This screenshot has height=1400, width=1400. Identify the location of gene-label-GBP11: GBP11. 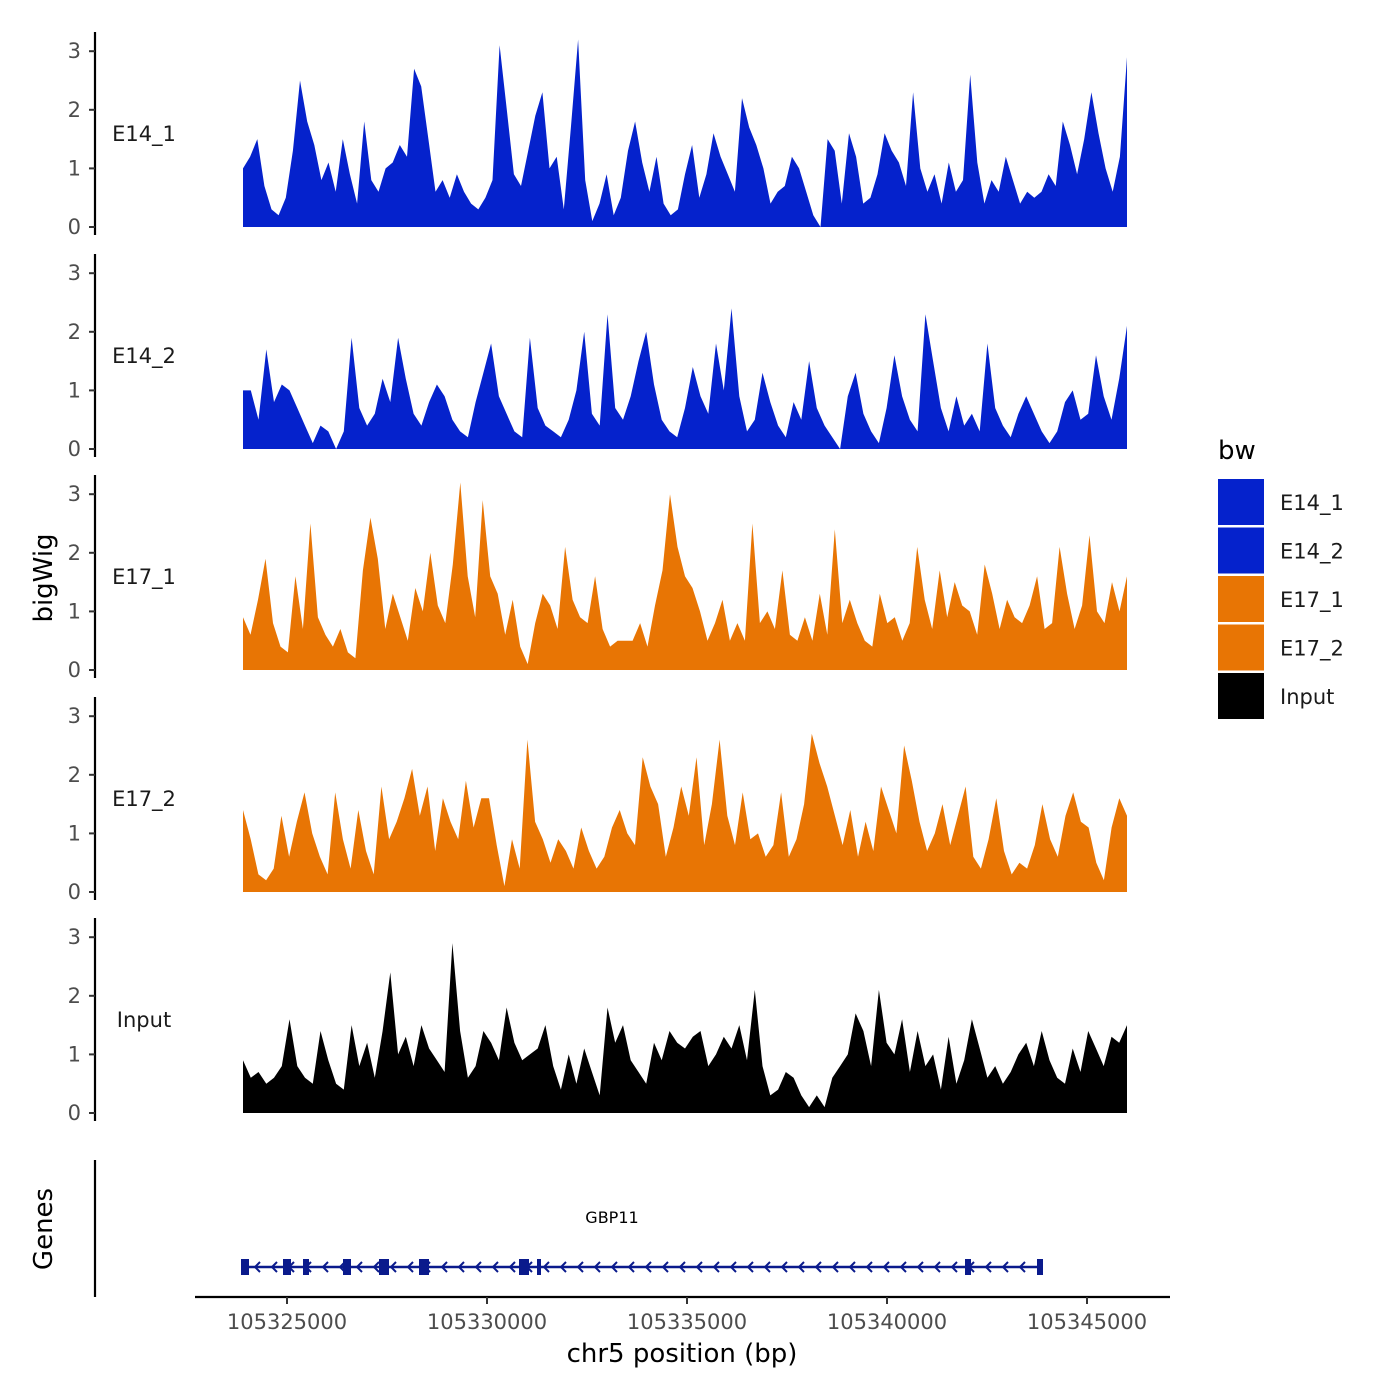
(611, 1217).